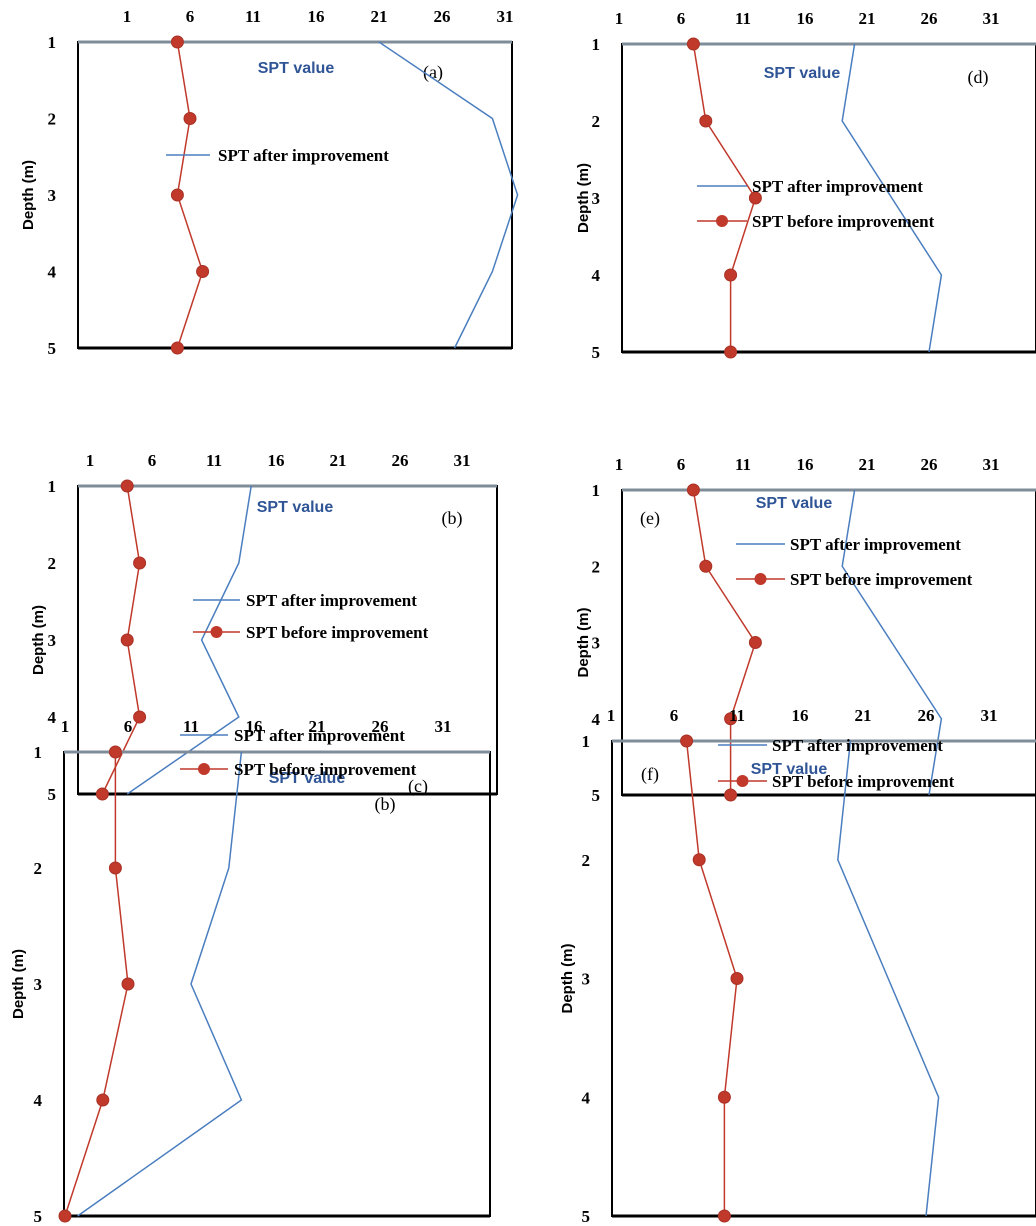 Image resolution: width=1036 pixels, height=1226 pixels. I want to click on legend-label: SPT after improvement, so click(331, 600).